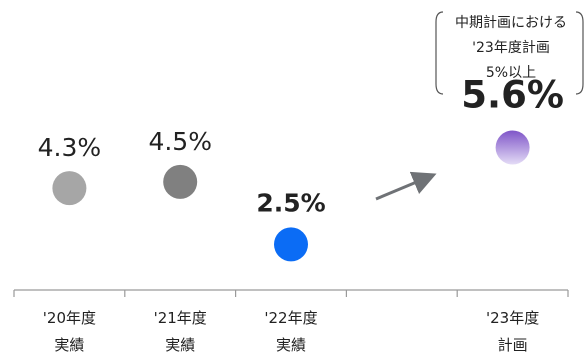 This screenshot has width=585, height=357. Describe the element at coordinates (511, 73) in the screenshot. I see `annotation-line-3: 5%以上` at that location.